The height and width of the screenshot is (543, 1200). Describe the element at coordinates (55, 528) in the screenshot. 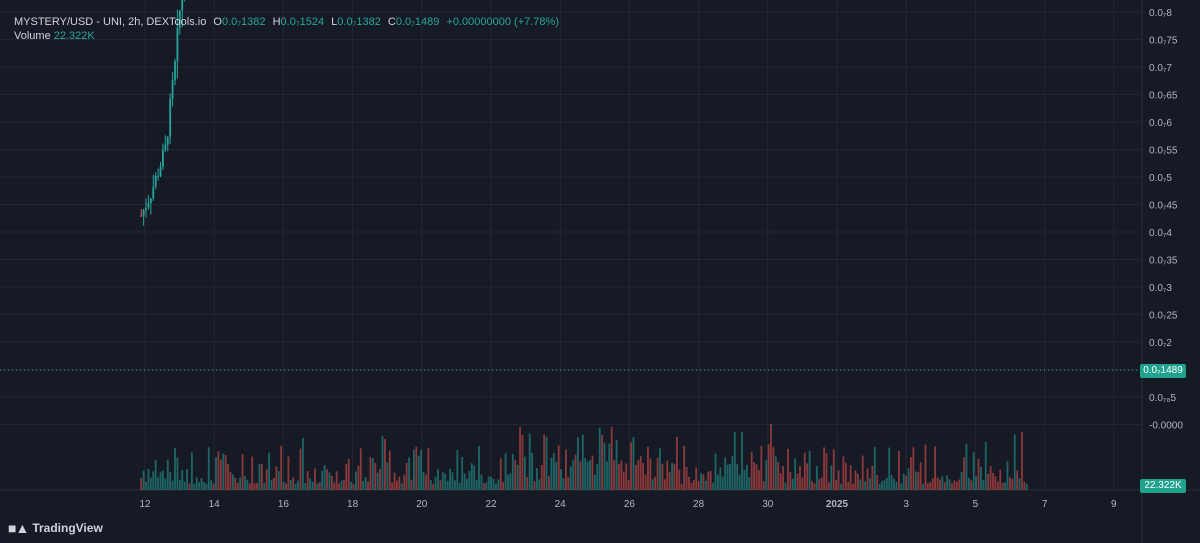

I see `tradingview-logo: ■▲ TradingView` at that location.